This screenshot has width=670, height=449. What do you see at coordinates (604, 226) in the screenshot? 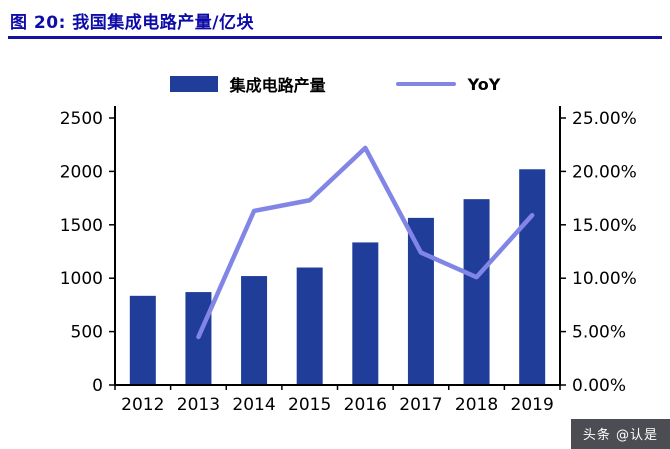
I see `right-axis-label: 15.00%` at bounding box center [604, 226].